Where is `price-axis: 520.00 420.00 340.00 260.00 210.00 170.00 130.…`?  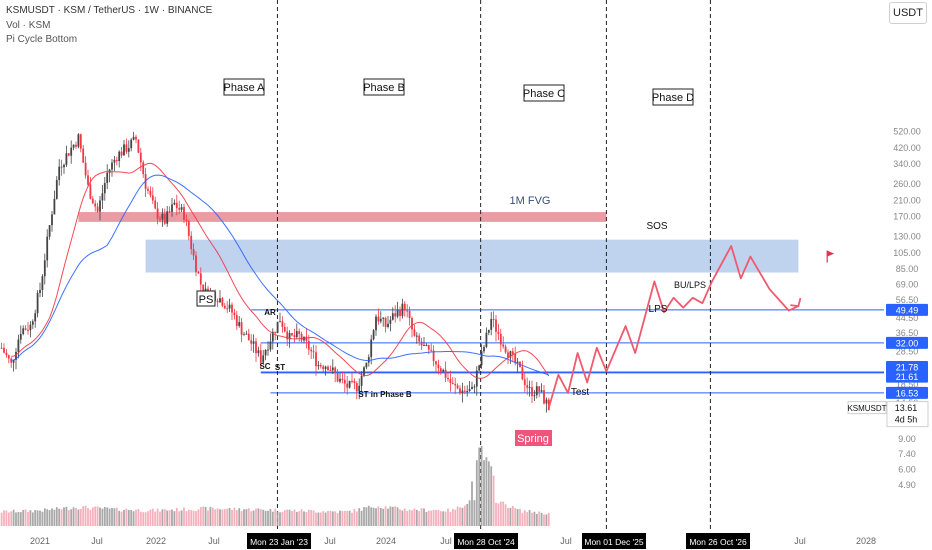
price-axis: 520.00 420.00 340.00 260.00 210.00 170.00 130.… is located at coordinates (889, 266).